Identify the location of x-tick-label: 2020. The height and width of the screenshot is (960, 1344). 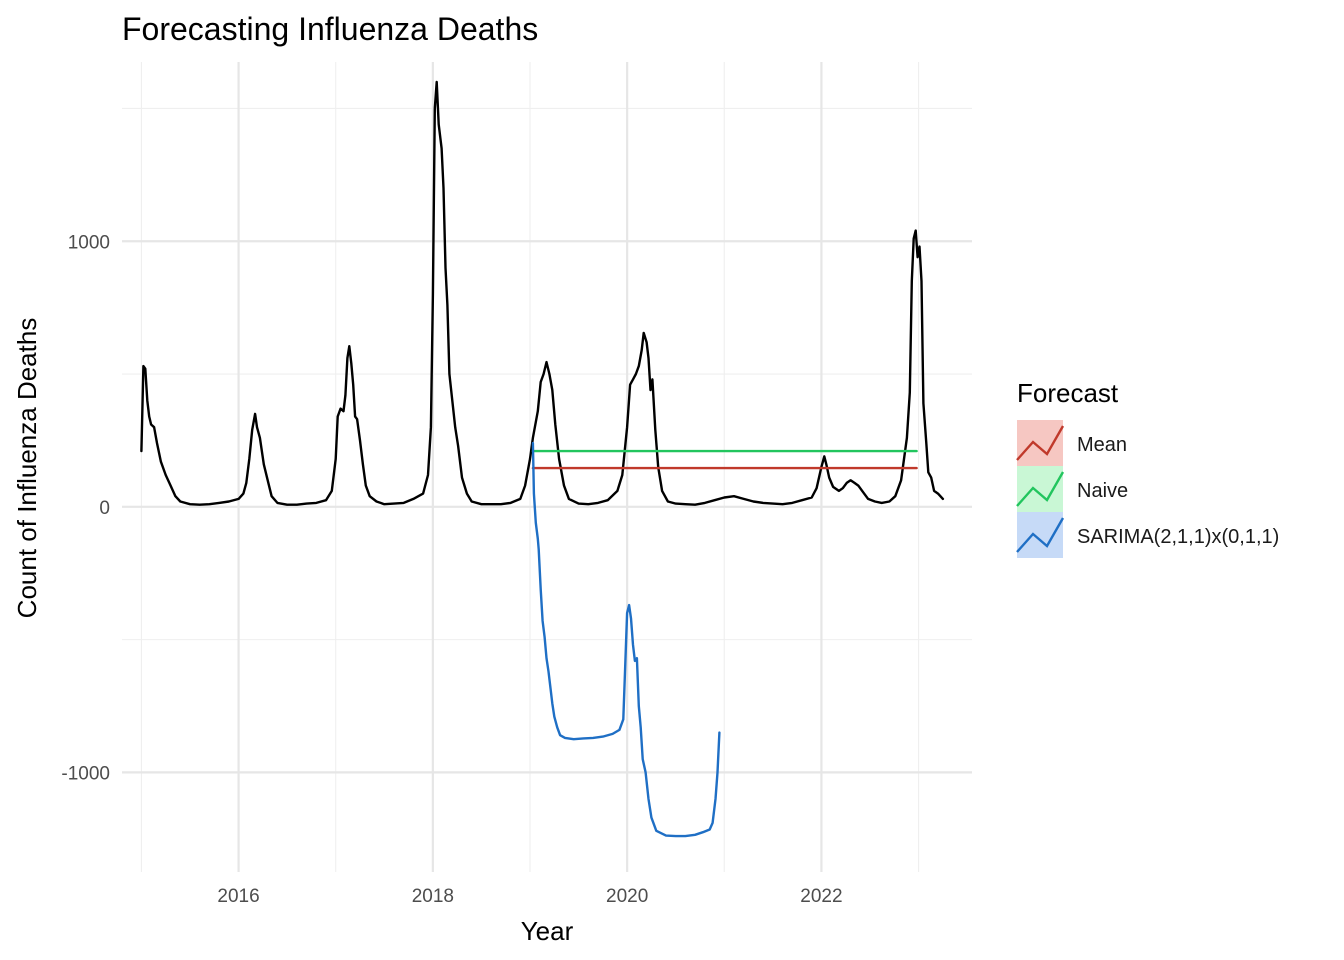
(627, 896).